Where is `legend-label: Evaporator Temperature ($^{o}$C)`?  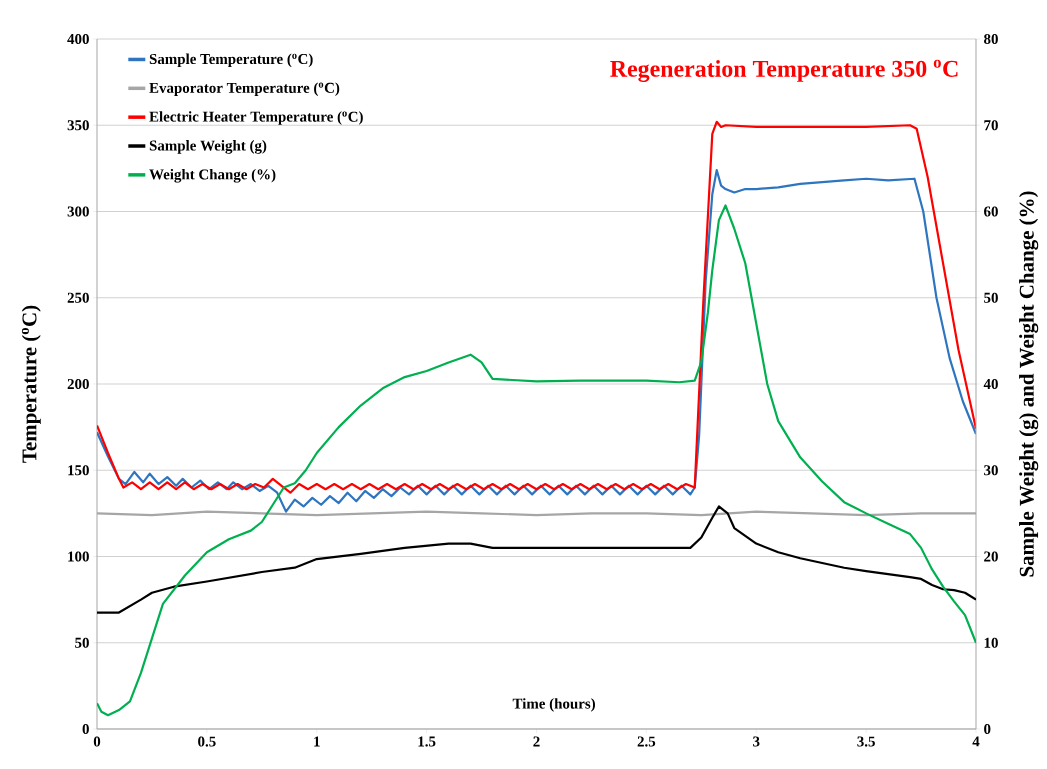
legend-label: Evaporator Temperature ($^{o}$C) is located at coordinates (244, 89).